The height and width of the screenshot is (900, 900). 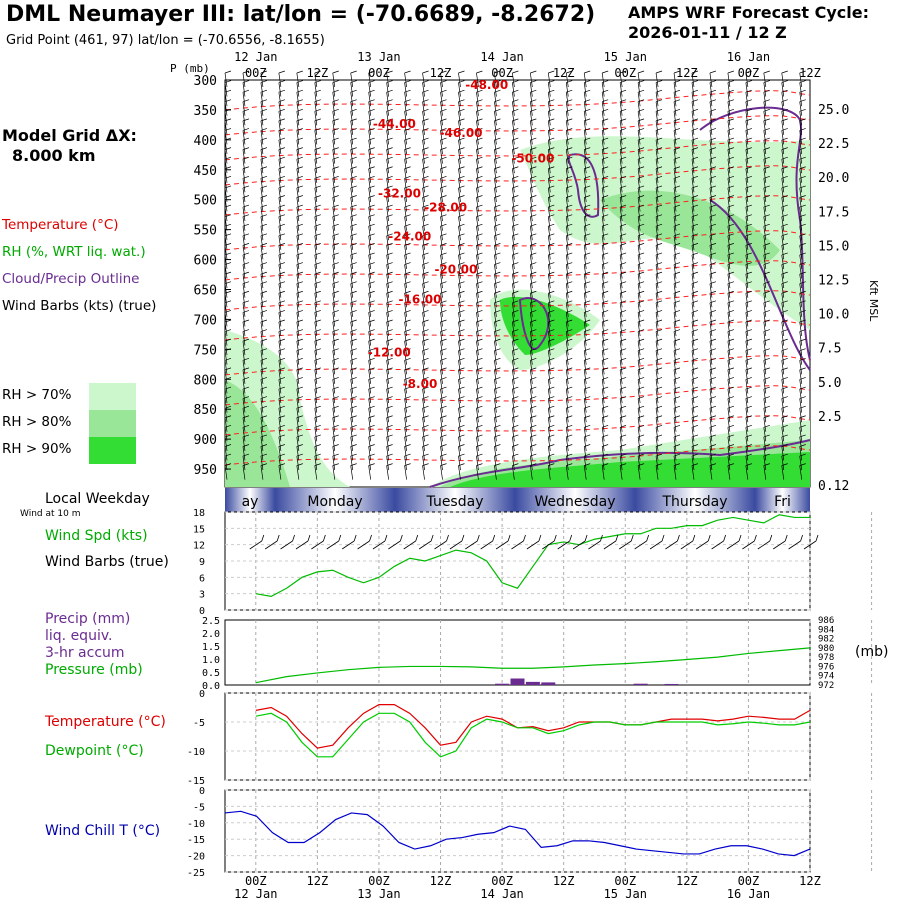 I want to click on precip-bar, so click(x=640, y=684).